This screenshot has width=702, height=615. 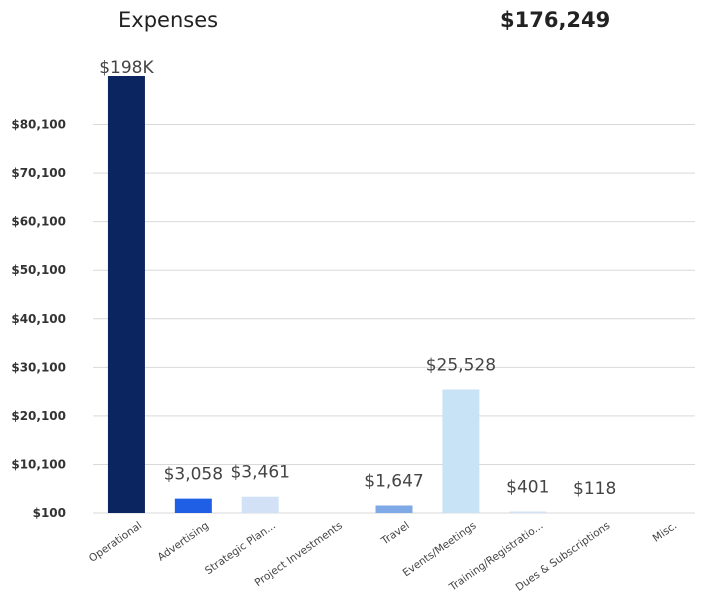 I want to click on y-tick-label: $60,100, so click(x=38, y=222).